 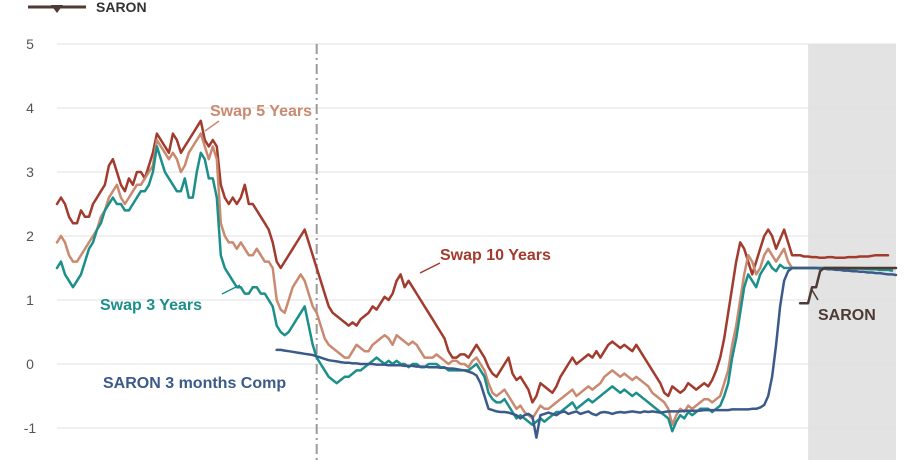 What do you see at coordinates (30, 364) in the screenshot?
I see `y-tick-label: 0` at bounding box center [30, 364].